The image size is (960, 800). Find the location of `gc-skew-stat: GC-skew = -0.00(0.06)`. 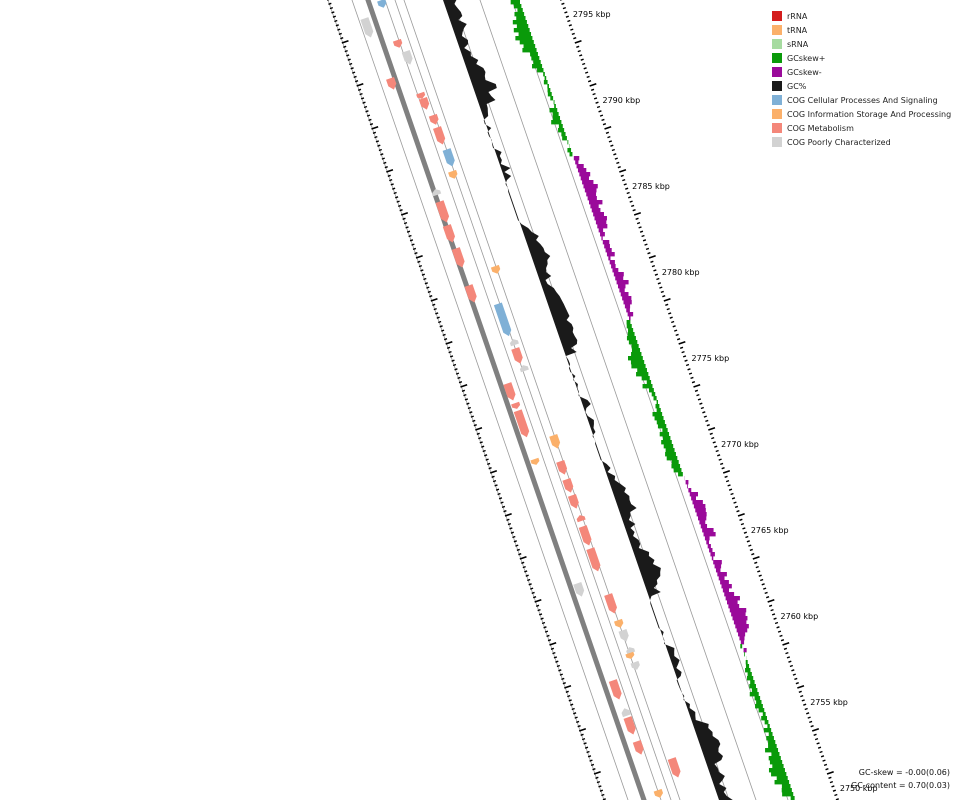

gc-skew-stat: GC-skew = -0.00(0.06) is located at coordinates (904, 772).